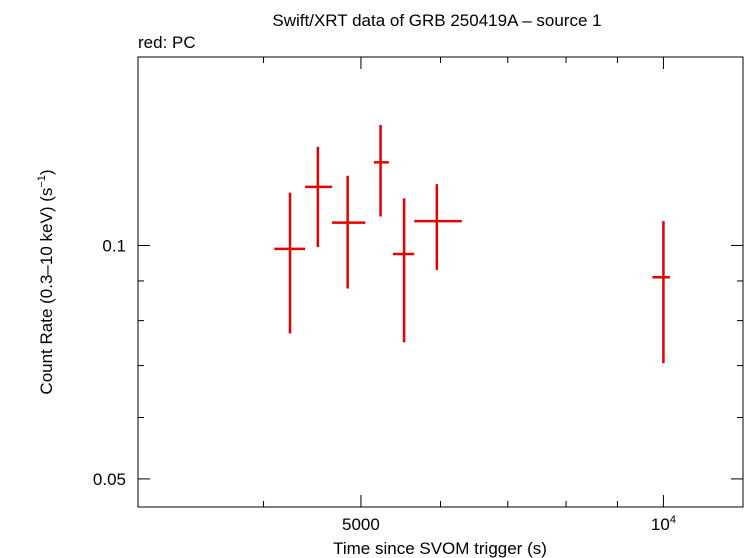  Describe the element at coordinates (436, 20) in the screenshot. I see `chart-title: Swift/XRT data of GRB 250419A – source 1` at that location.